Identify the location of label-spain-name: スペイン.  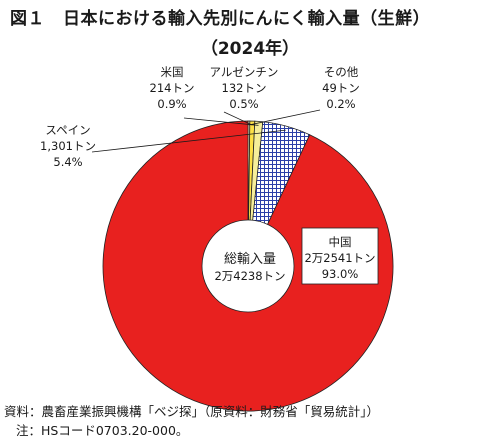
(67, 130).